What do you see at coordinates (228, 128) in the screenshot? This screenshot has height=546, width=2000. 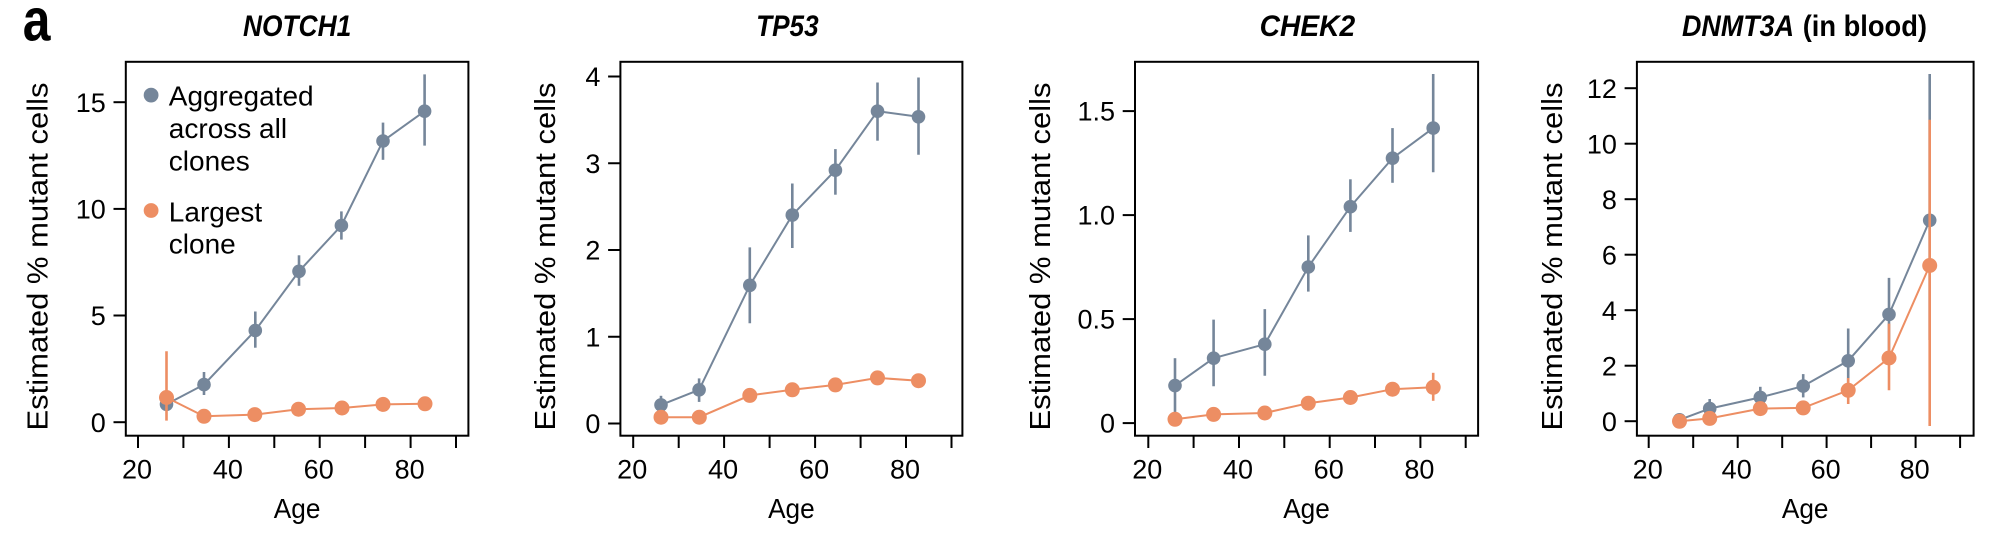 I see `svg-text: across all` at bounding box center [228, 128].